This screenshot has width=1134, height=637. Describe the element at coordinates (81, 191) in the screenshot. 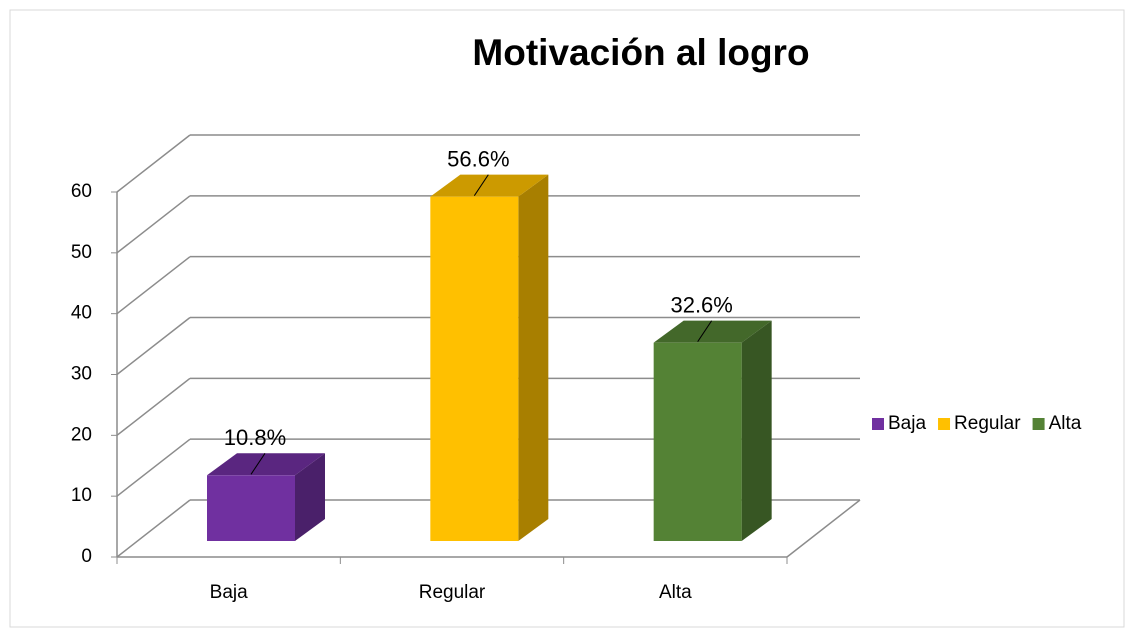

I see `y-tick-label: 60` at that location.